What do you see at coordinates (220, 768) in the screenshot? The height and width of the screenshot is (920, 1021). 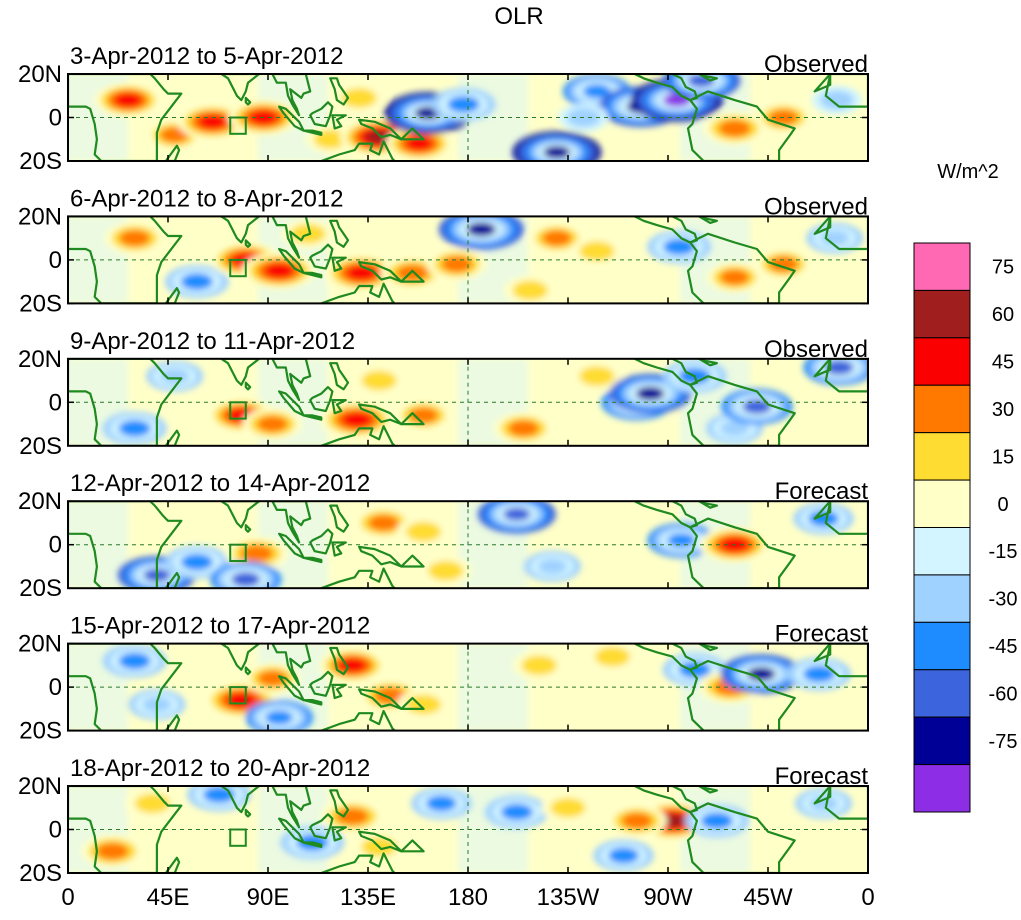 I see `panel-period-label: 18-Apr-2012 to 20-Apr-2012` at bounding box center [220, 768].